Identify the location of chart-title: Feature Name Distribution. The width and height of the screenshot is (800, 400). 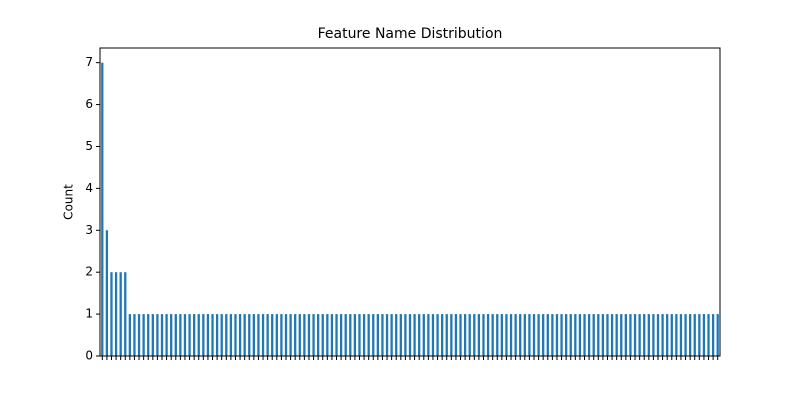
(410, 34).